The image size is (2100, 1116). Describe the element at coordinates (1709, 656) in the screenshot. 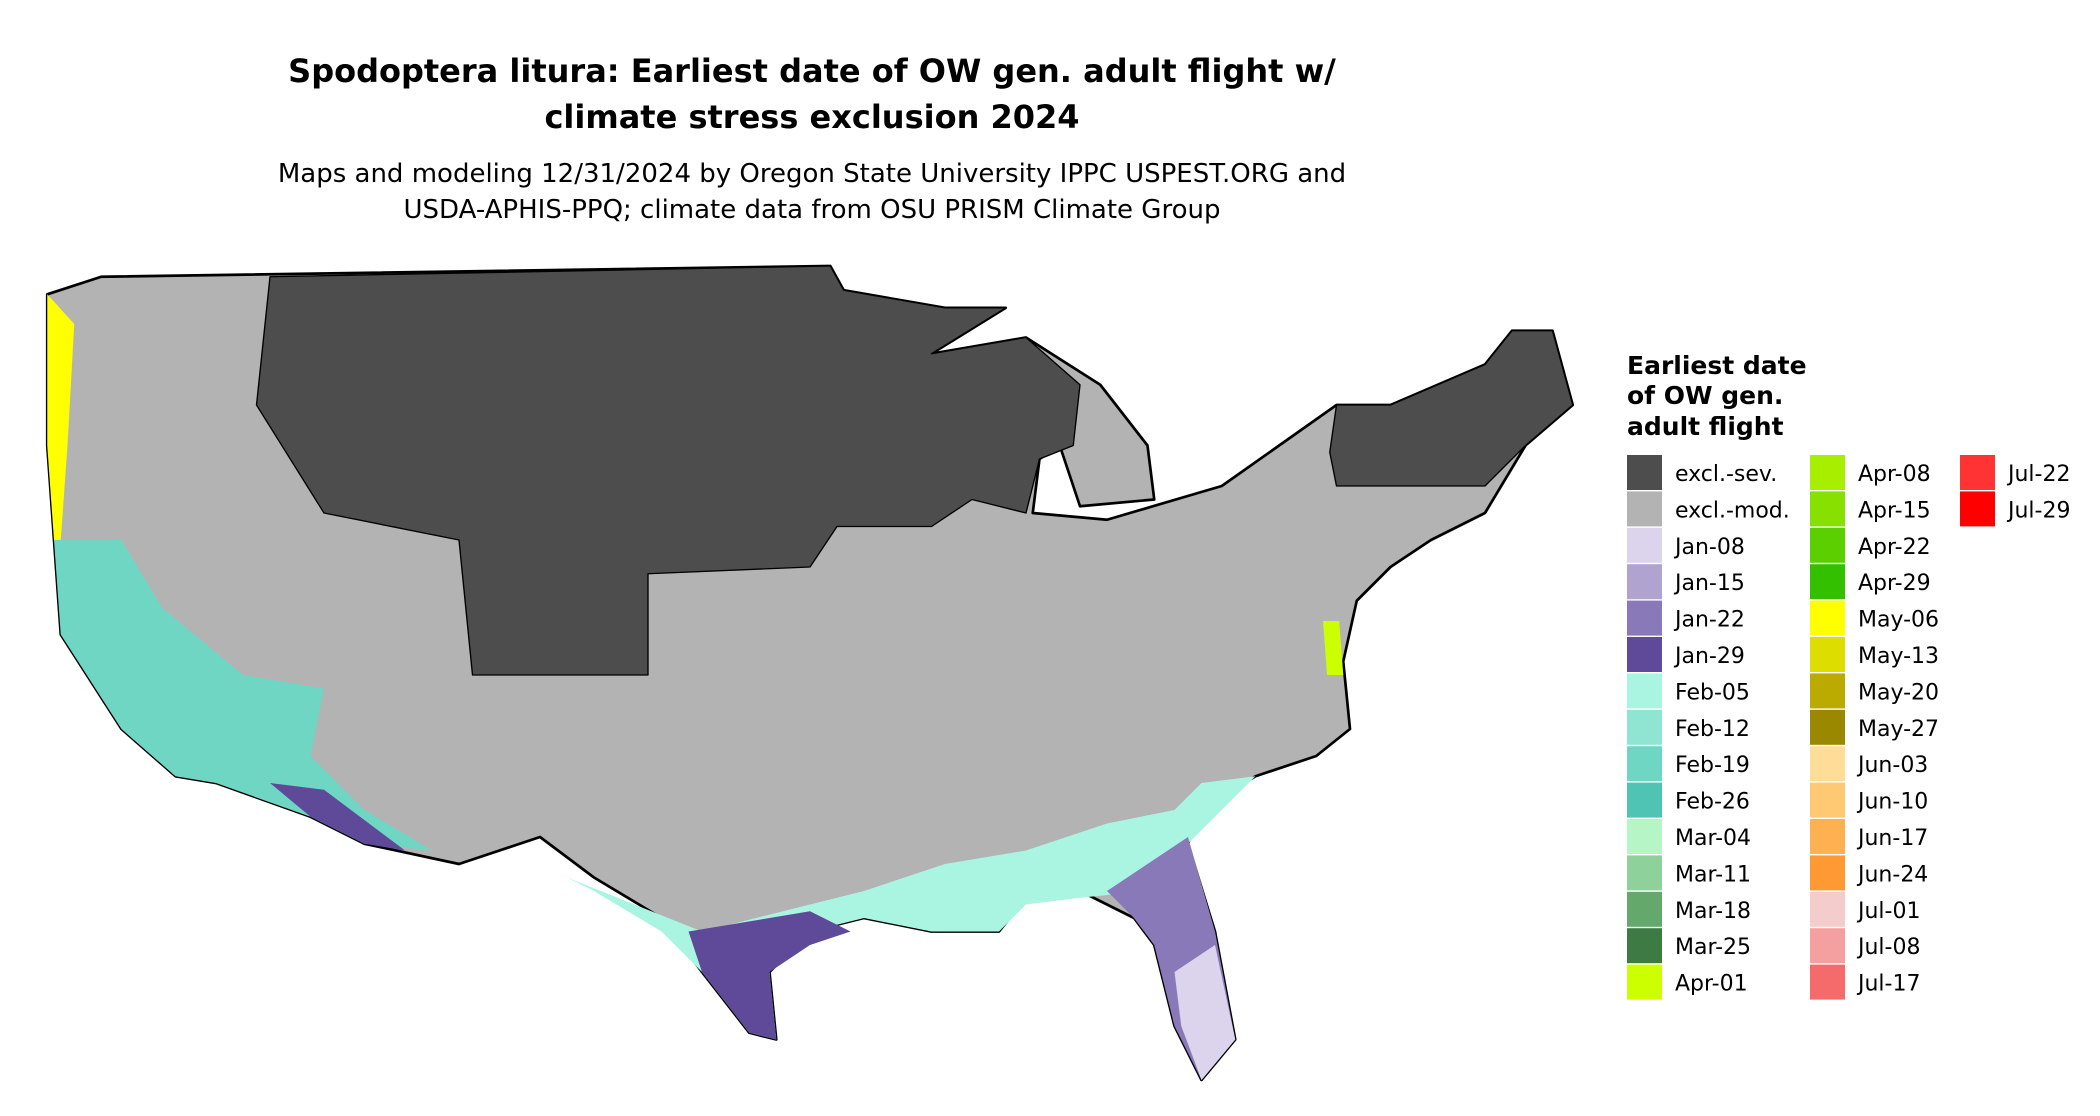

I see `legend-label: Jan-29` at that location.